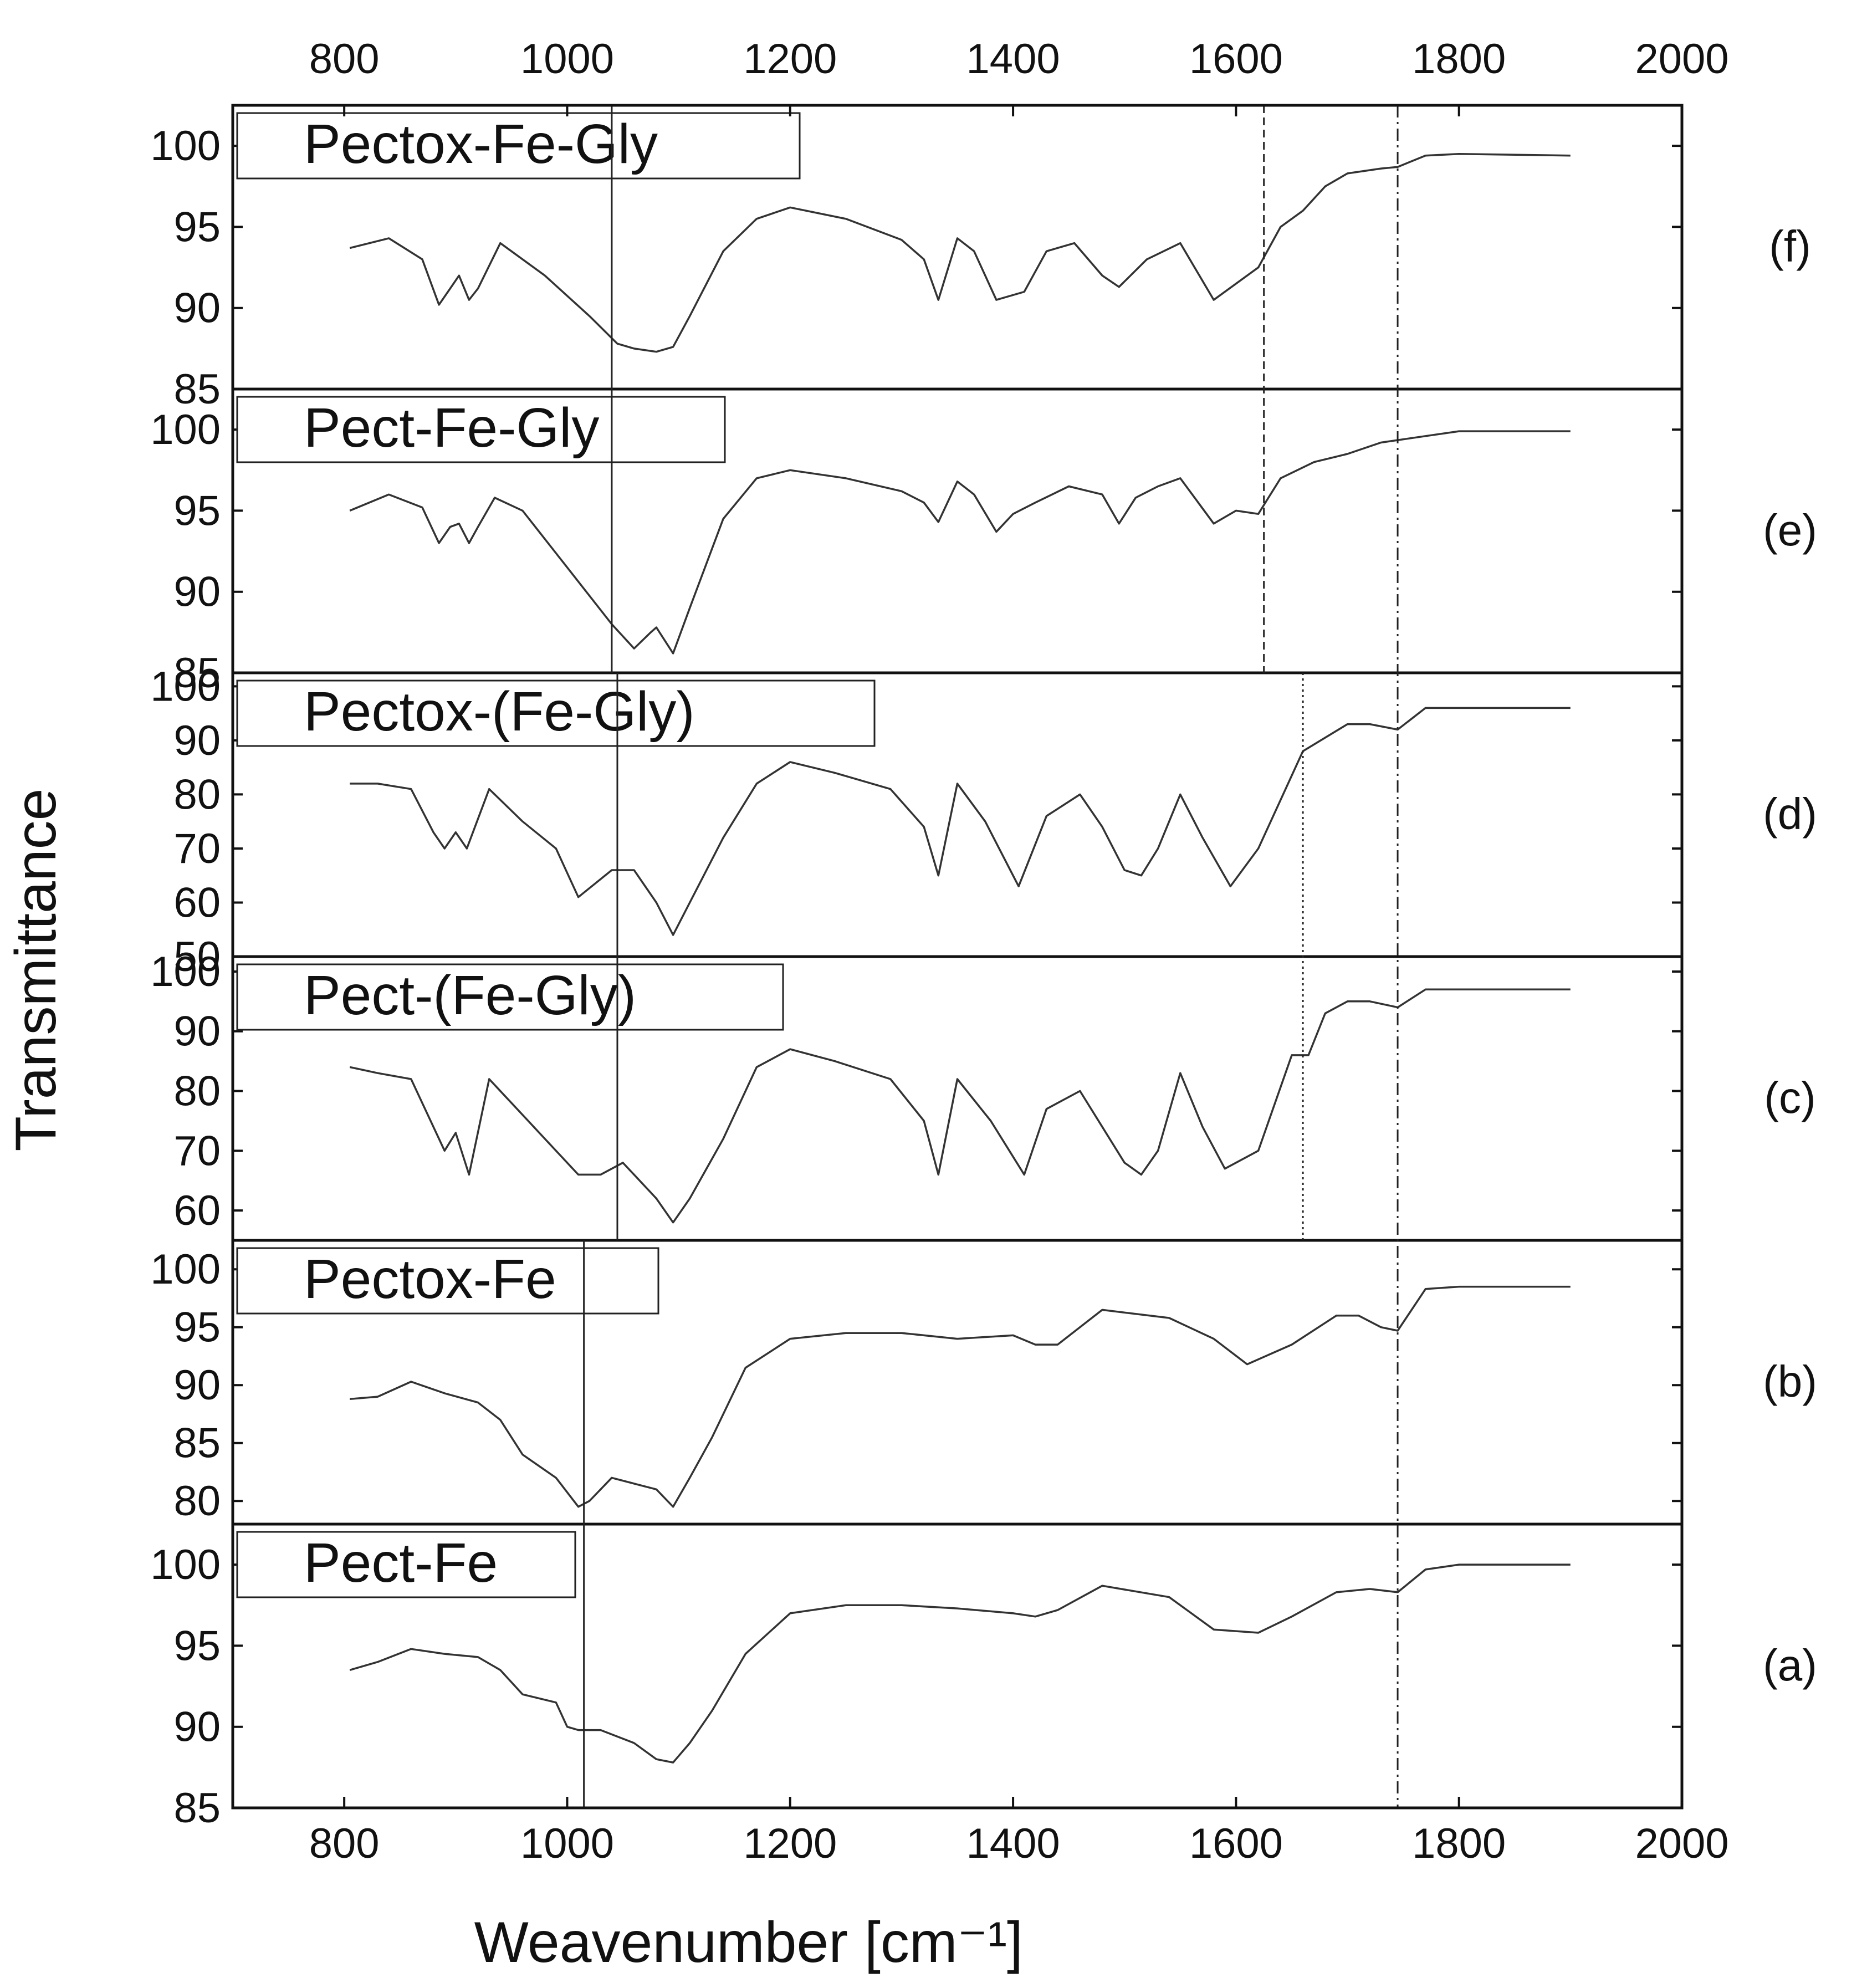  Describe the element at coordinates (197, 902) in the screenshot. I see `panel-d-ytick-label: 60` at that location.